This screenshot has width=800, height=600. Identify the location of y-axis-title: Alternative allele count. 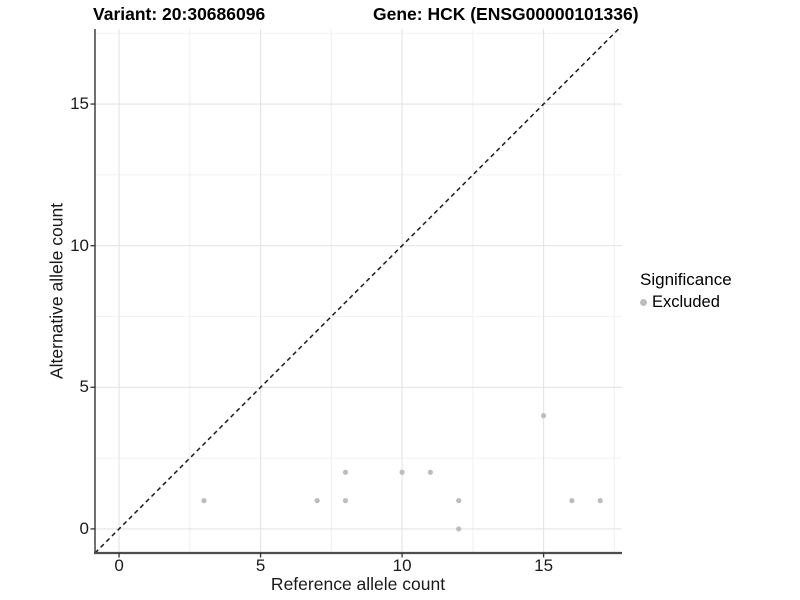
(56, 291).